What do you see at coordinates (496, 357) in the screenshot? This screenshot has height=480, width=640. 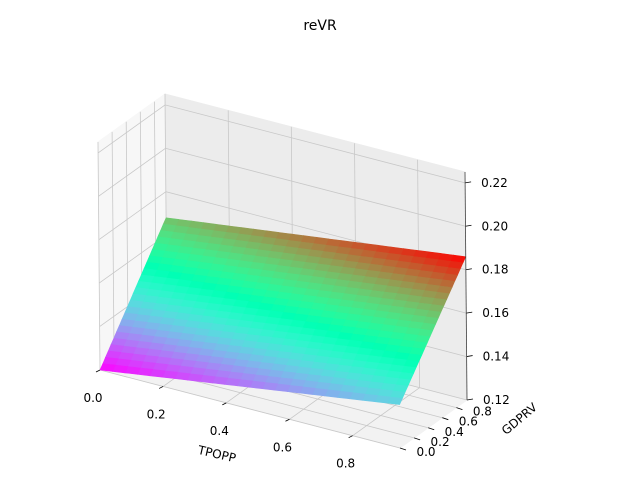 I see `z-tick-label: 0.14` at bounding box center [496, 357].